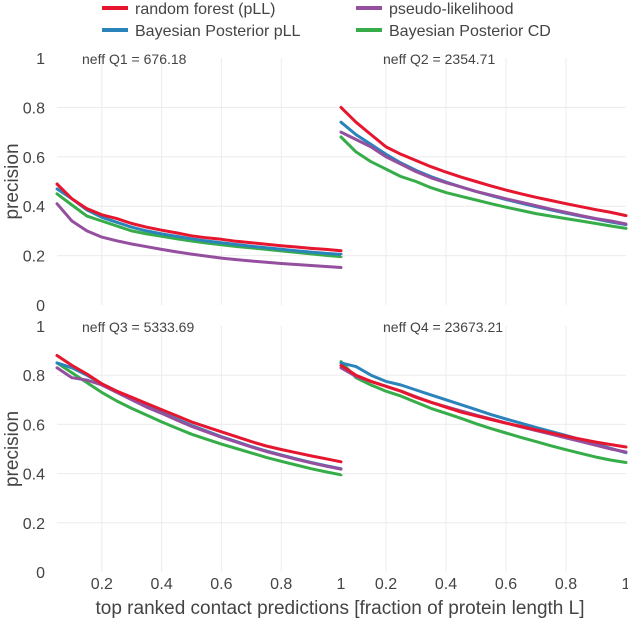  What do you see at coordinates (451, 9) in the screenshot?
I see `legend-label: pseudo-likelihood` at bounding box center [451, 9].